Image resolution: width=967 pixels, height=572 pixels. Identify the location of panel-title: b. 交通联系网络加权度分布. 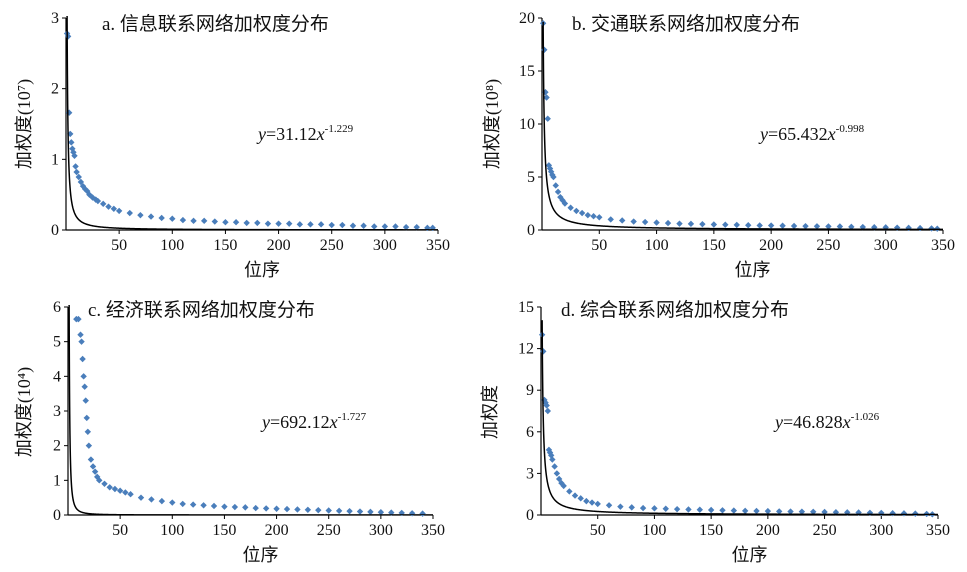
(686, 24).